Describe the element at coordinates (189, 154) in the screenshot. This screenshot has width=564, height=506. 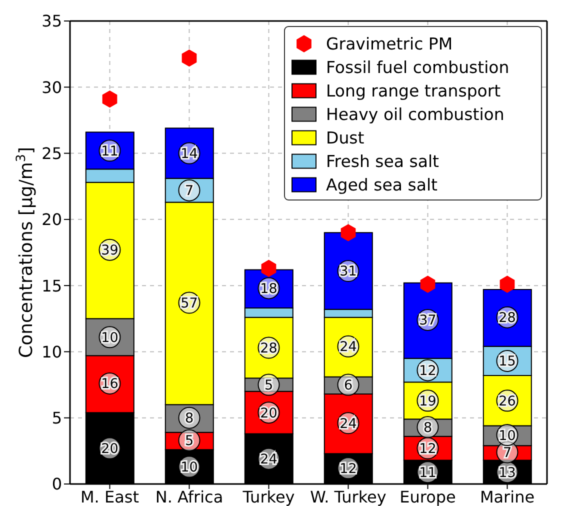
I see `annotation: 14` at that location.